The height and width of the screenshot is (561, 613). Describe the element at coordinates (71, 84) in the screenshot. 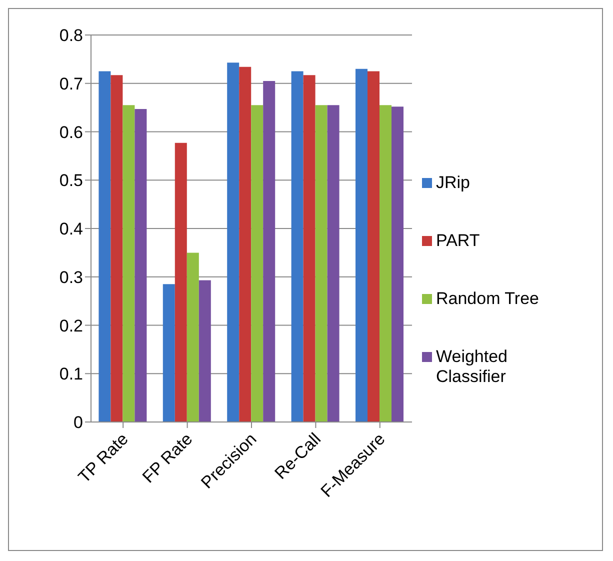

I see `y-tick-label: 0.7` at that location.